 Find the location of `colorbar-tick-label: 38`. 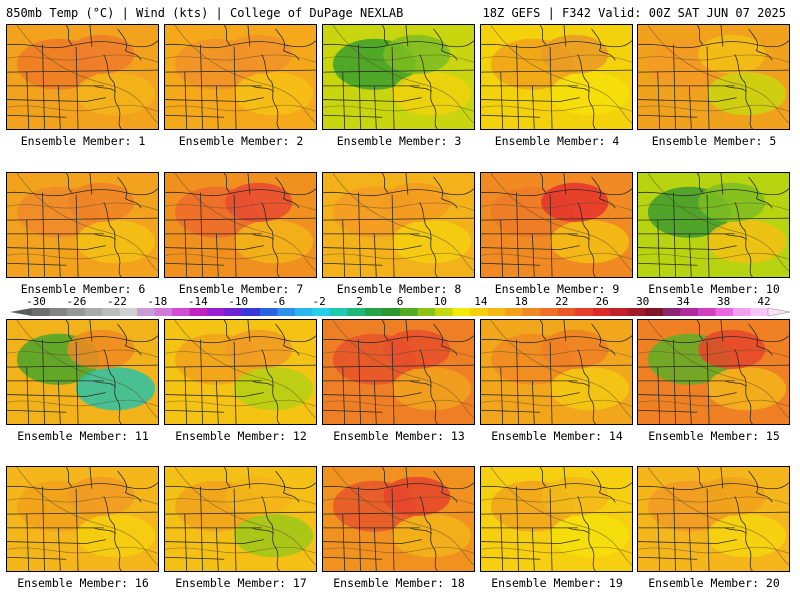

colorbar-tick-label: 38 is located at coordinates (723, 302).